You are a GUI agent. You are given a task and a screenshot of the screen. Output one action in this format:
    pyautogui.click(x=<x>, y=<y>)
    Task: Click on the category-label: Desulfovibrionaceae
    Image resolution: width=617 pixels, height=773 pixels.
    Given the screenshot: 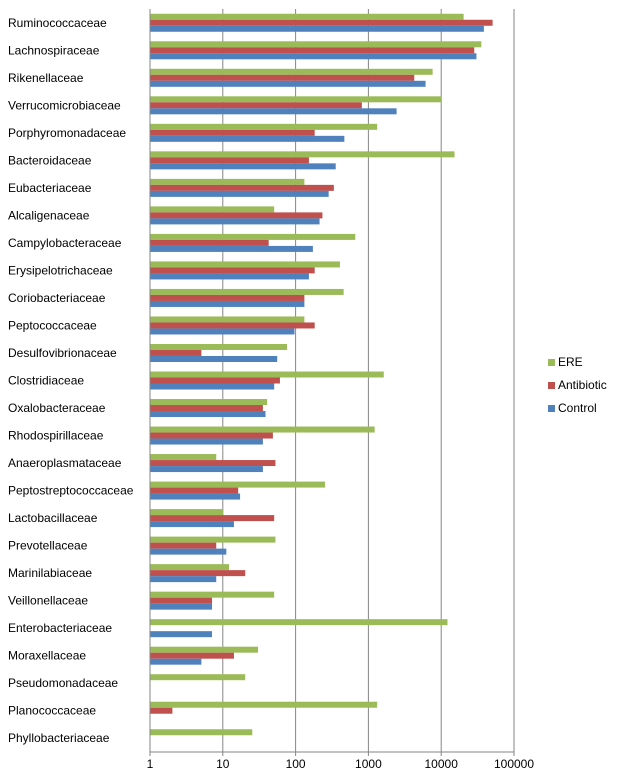 What is the action you would take?
    pyautogui.click(x=62, y=353)
    